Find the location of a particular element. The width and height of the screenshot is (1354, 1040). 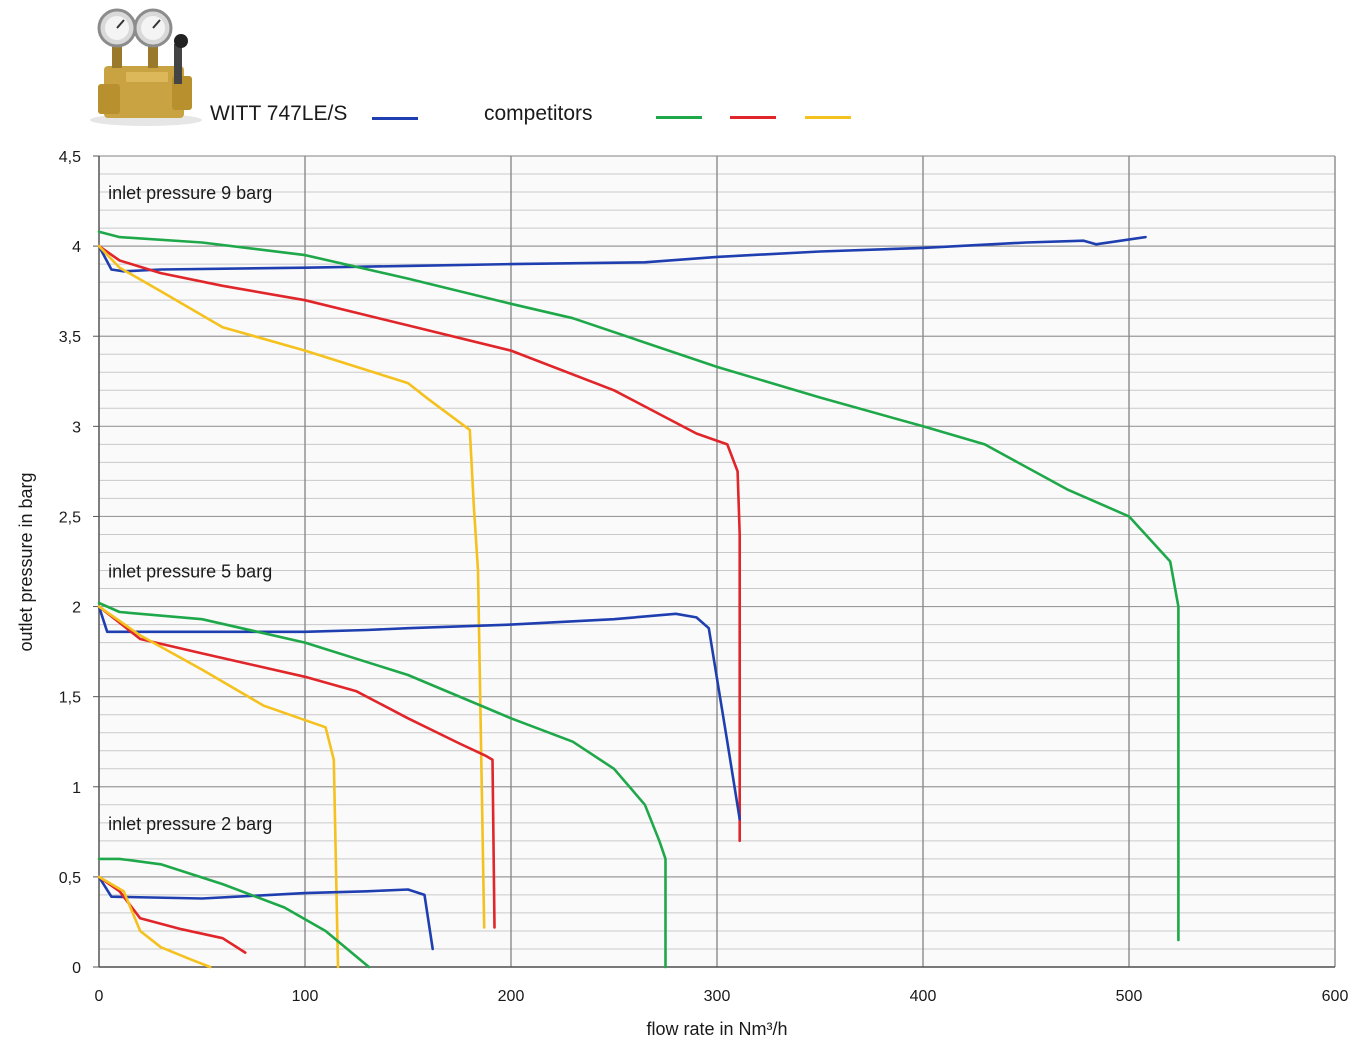

y-tick-label: 3 is located at coordinates (76, 427).